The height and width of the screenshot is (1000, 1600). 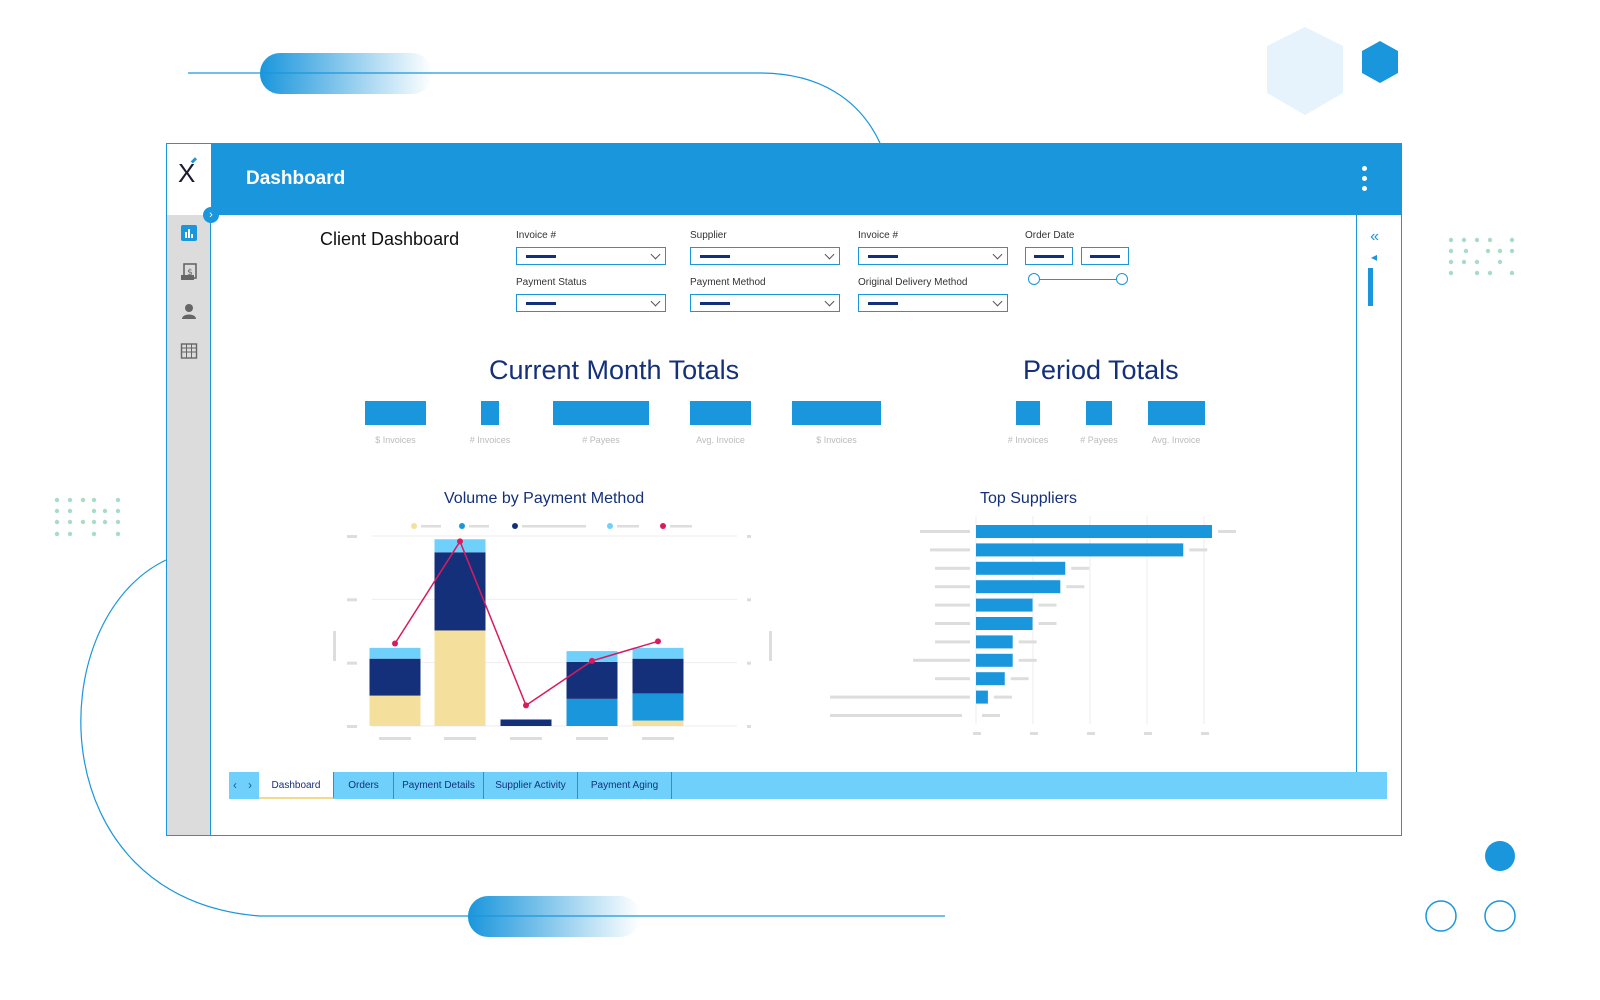 I want to click on sidebar: X $, so click(x=189, y=489).